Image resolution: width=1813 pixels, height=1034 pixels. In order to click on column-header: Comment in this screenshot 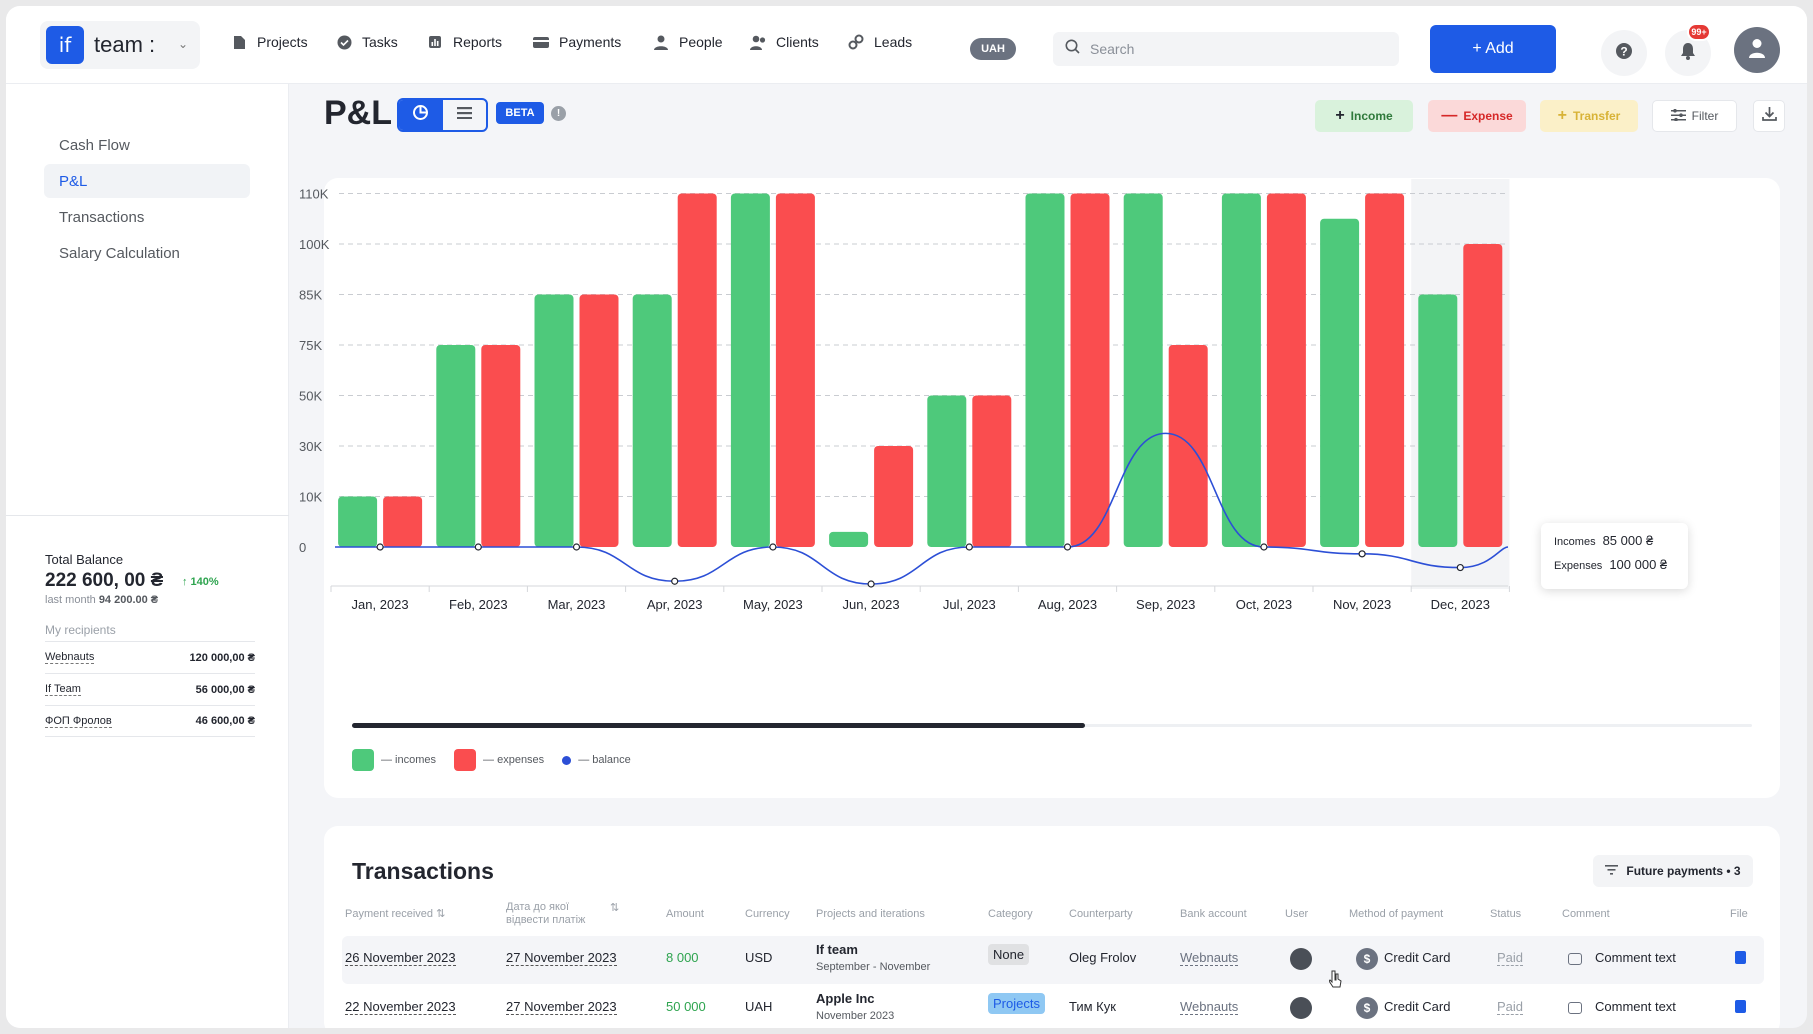, I will do `click(1586, 914)`.